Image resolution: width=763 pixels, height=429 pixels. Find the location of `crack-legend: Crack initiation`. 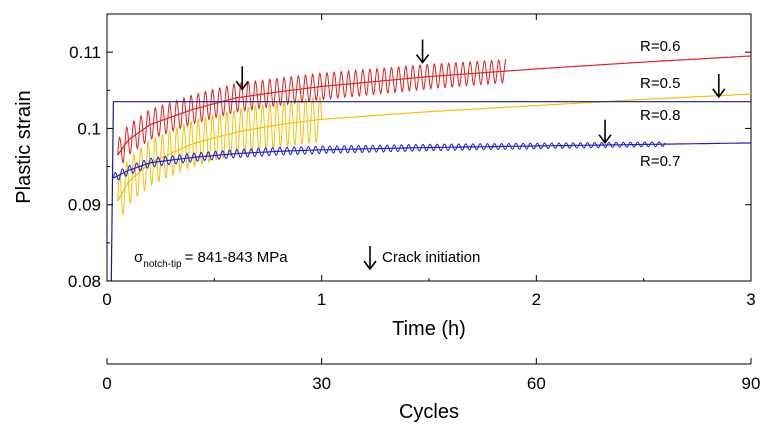

crack-legend: Crack initiation is located at coordinates (421, 258).